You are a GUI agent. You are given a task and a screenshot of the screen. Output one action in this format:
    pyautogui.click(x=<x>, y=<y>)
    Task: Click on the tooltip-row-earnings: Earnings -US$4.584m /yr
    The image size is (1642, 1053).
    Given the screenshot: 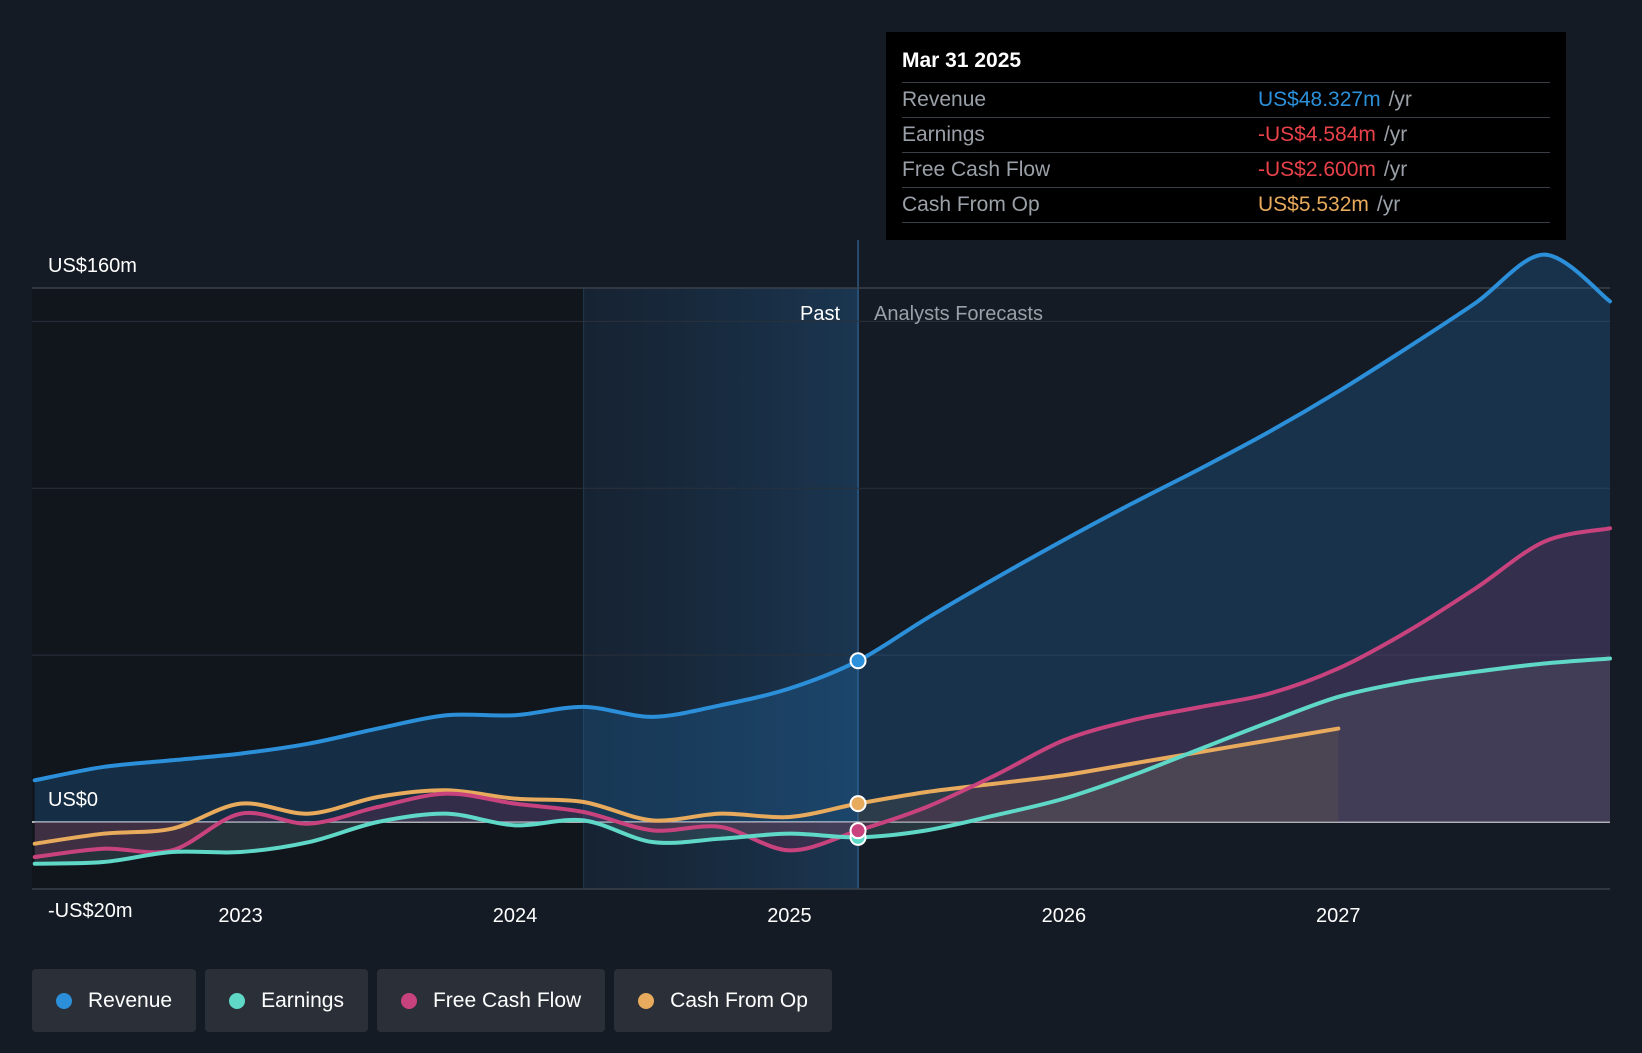 What is the action you would take?
    pyautogui.click(x=1226, y=134)
    